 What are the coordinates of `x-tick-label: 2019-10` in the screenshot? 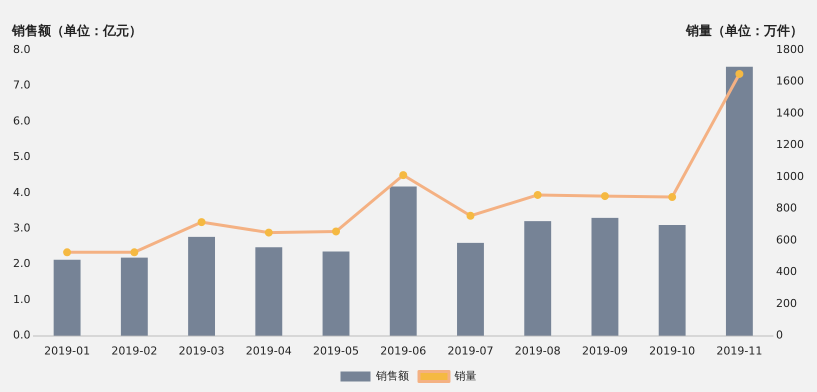 It's located at (672, 351).